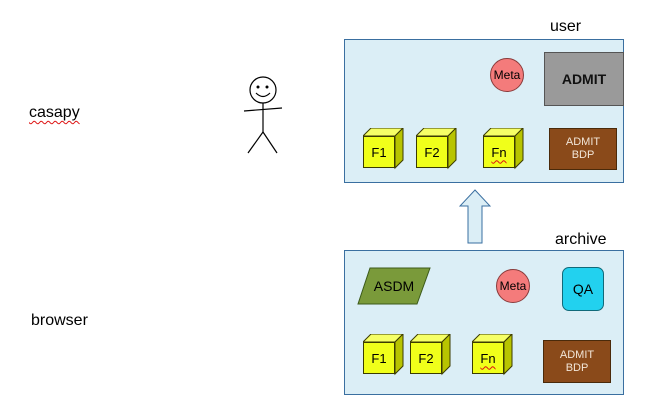 Image resolution: width=659 pixels, height=420 pixels. What do you see at coordinates (581, 239) in the screenshot?
I see `archive-label: archive` at bounding box center [581, 239].